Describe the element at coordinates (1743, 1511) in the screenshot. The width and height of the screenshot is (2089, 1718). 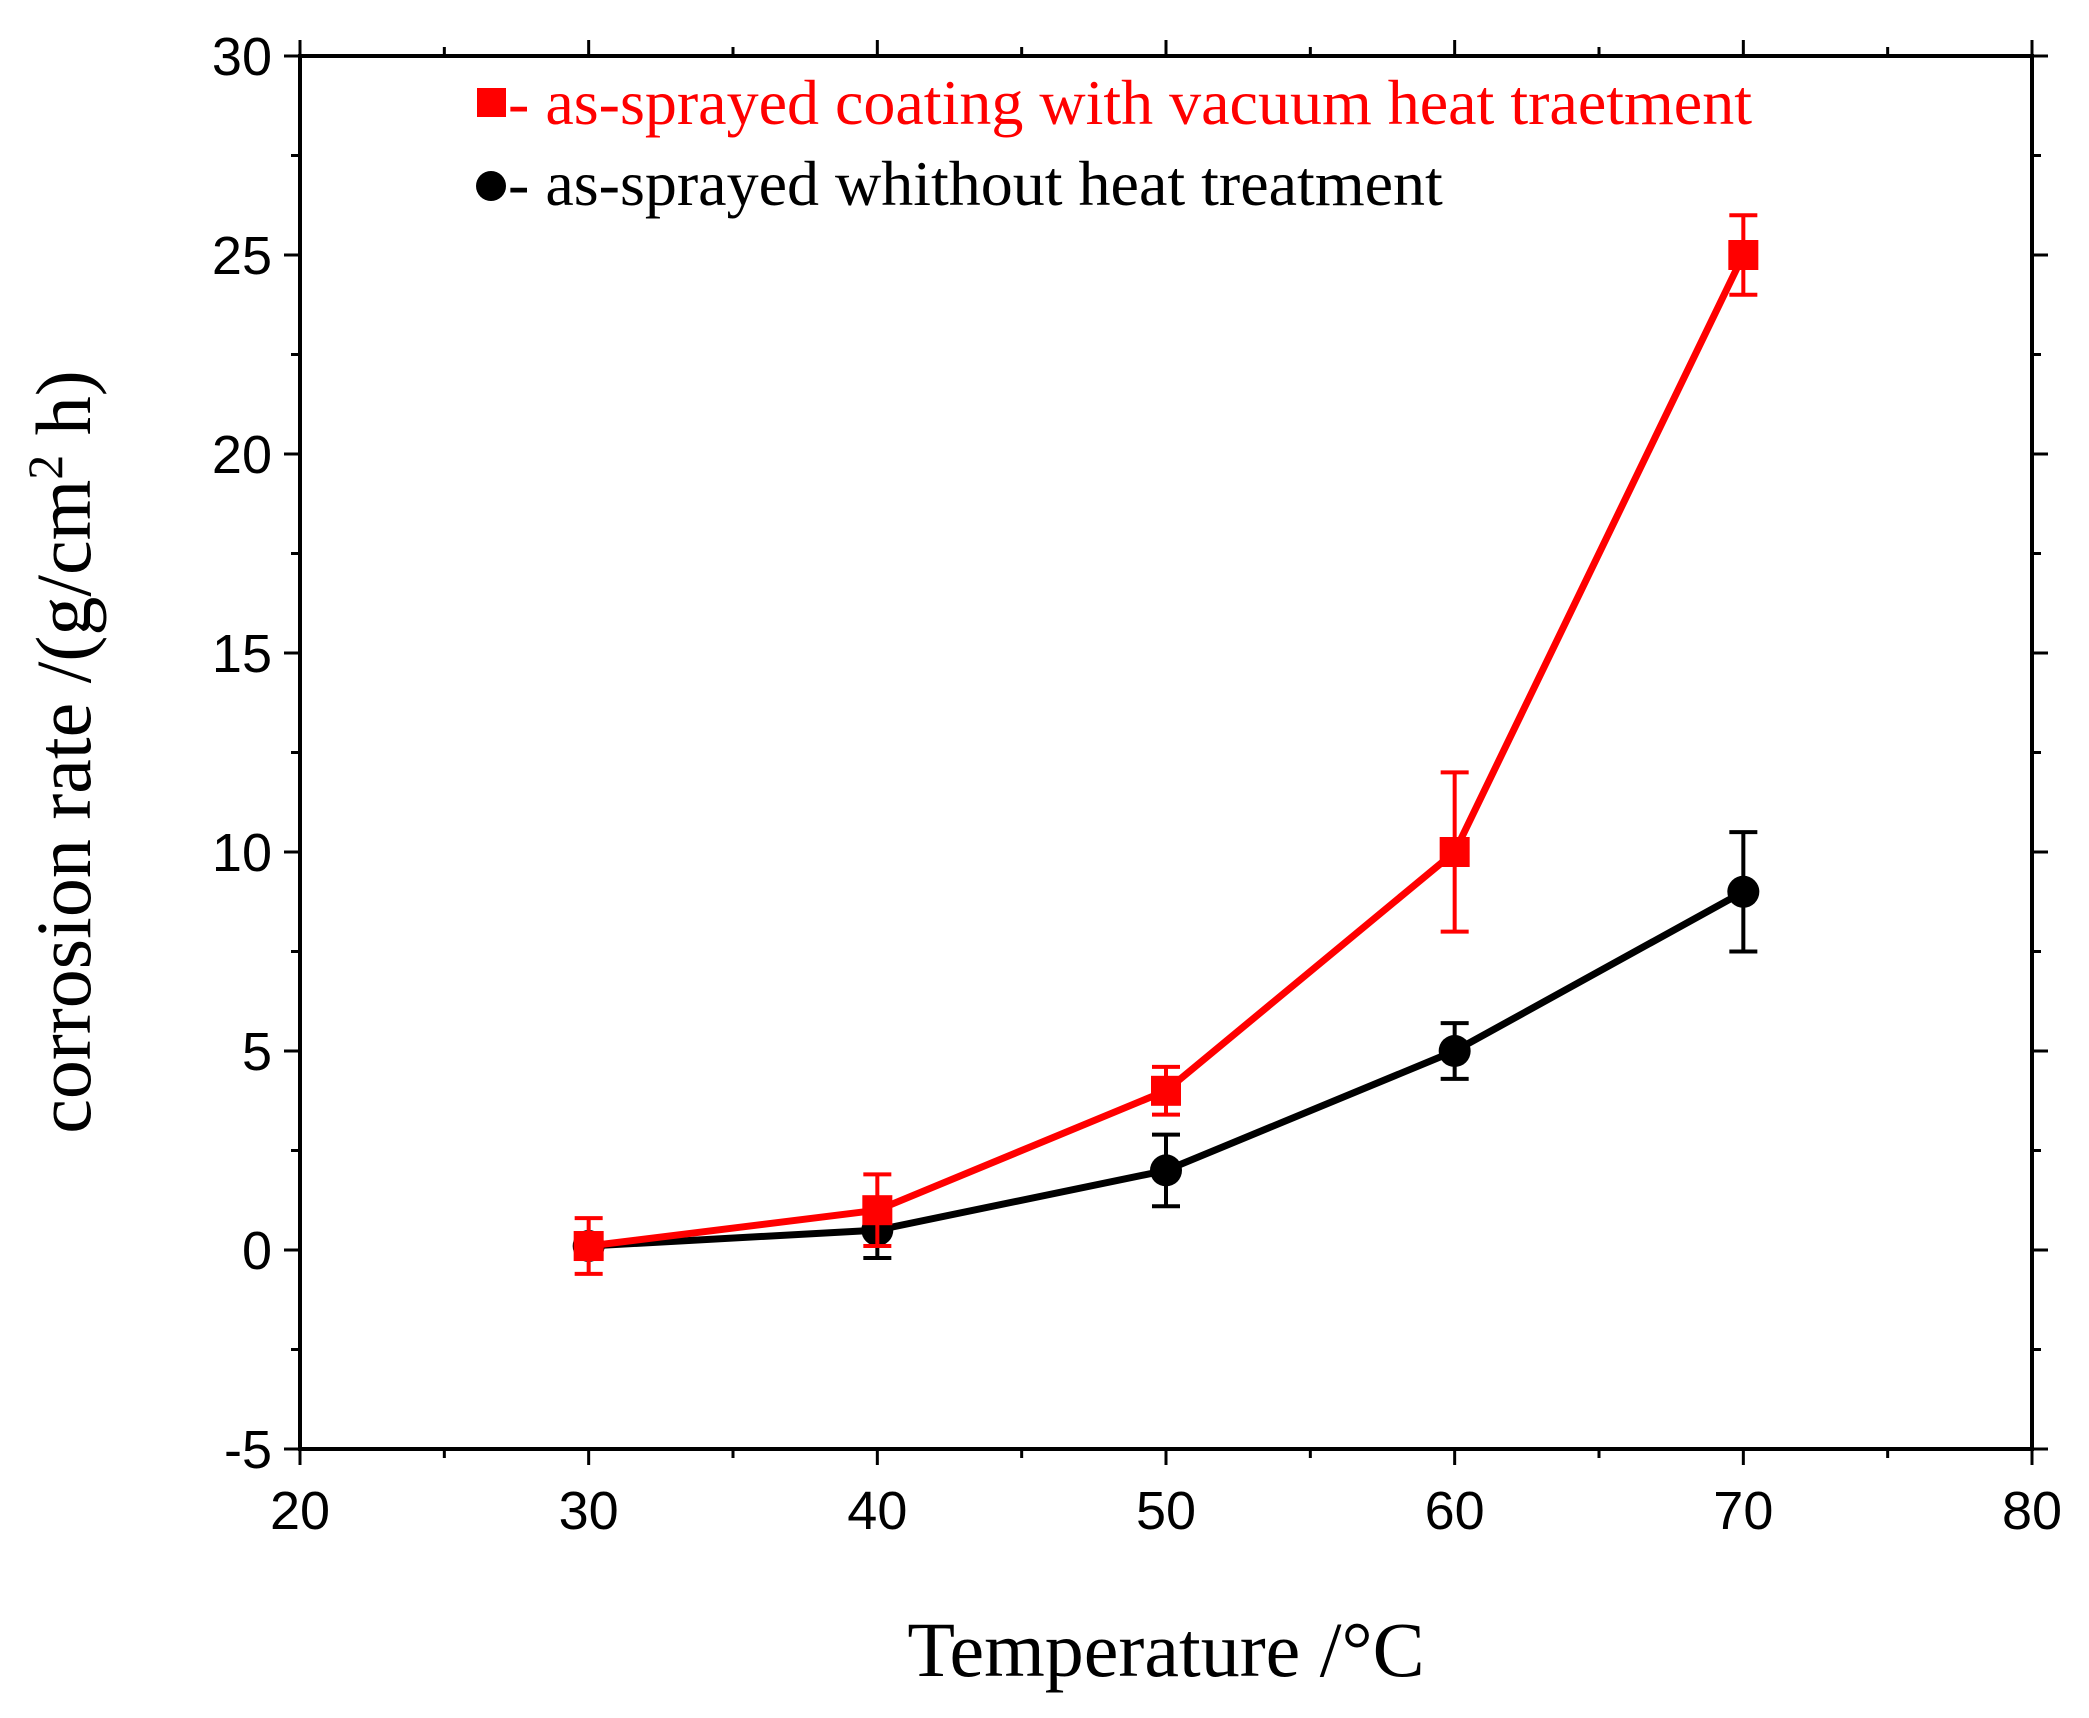
I see `x-tick-label: 70` at that location.